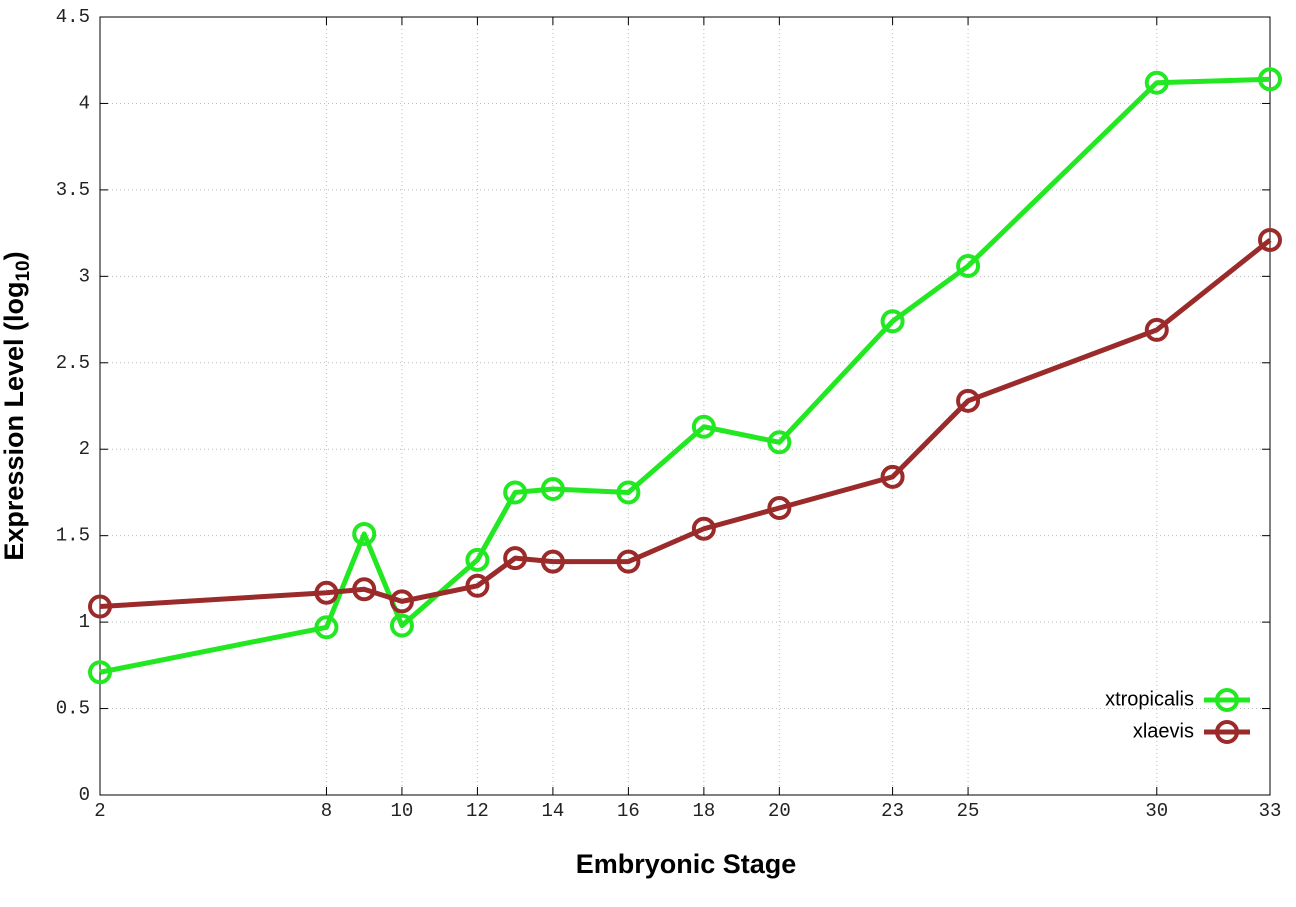 Image resolution: width=1296 pixels, height=907 pixels. What do you see at coordinates (73, 17) in the screenshot?
I see `y-tick-label: 4.5` at bounding box center [73, 17].